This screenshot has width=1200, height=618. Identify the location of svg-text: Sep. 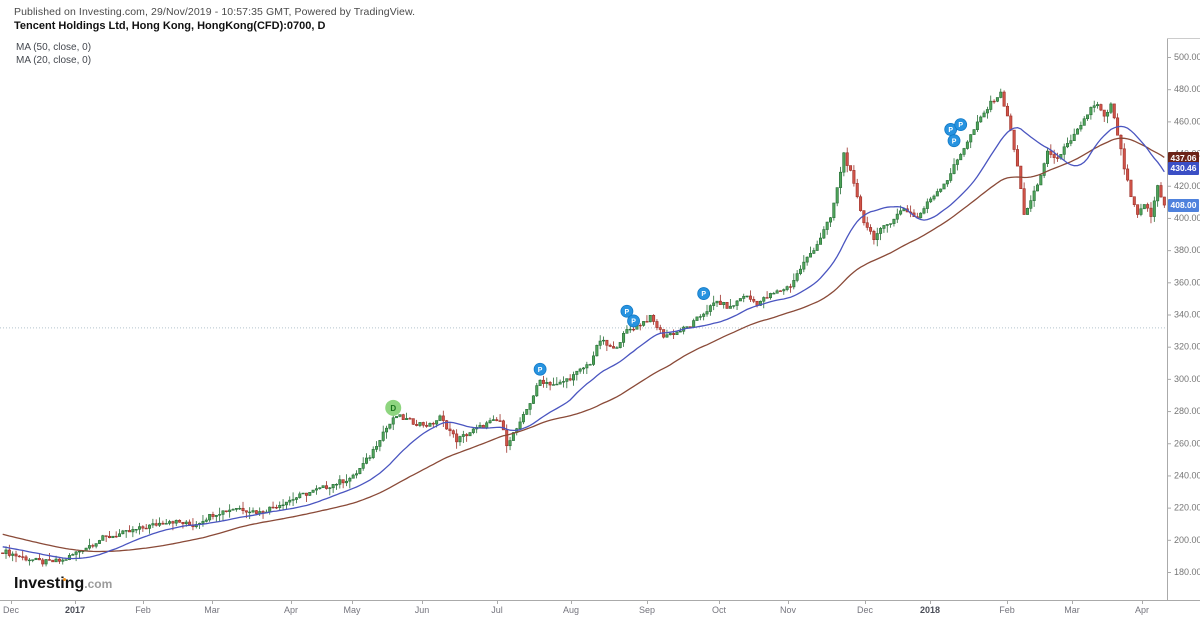
(647, 610).